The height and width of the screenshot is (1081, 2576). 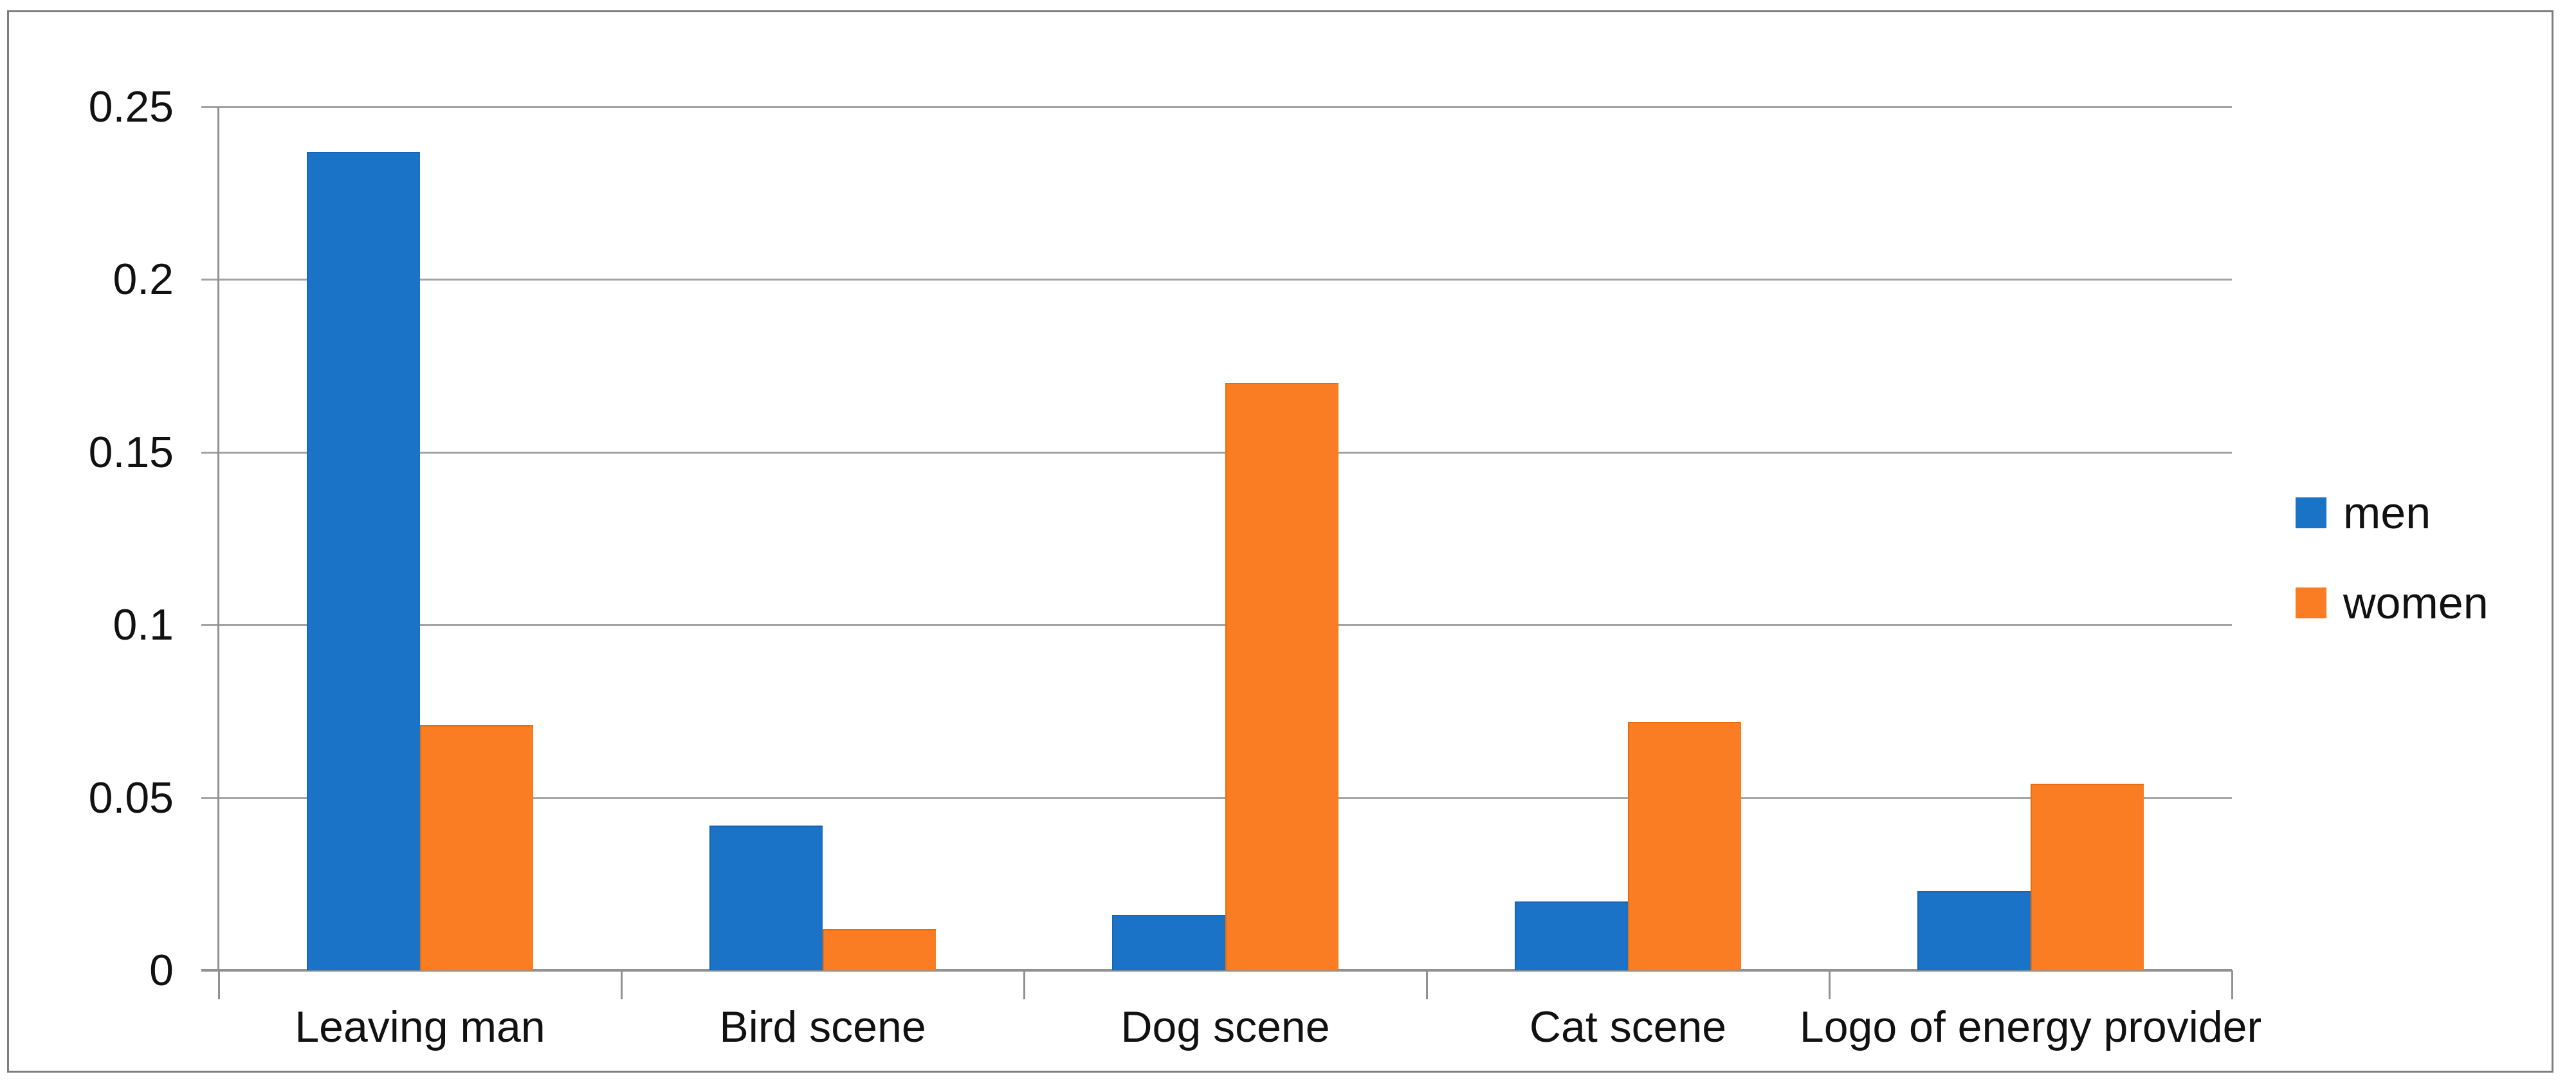 What do you see at coordinates (1216, 625) in the screenshot?
I see `gridline-0.1` at bounding box center [1216, 625].